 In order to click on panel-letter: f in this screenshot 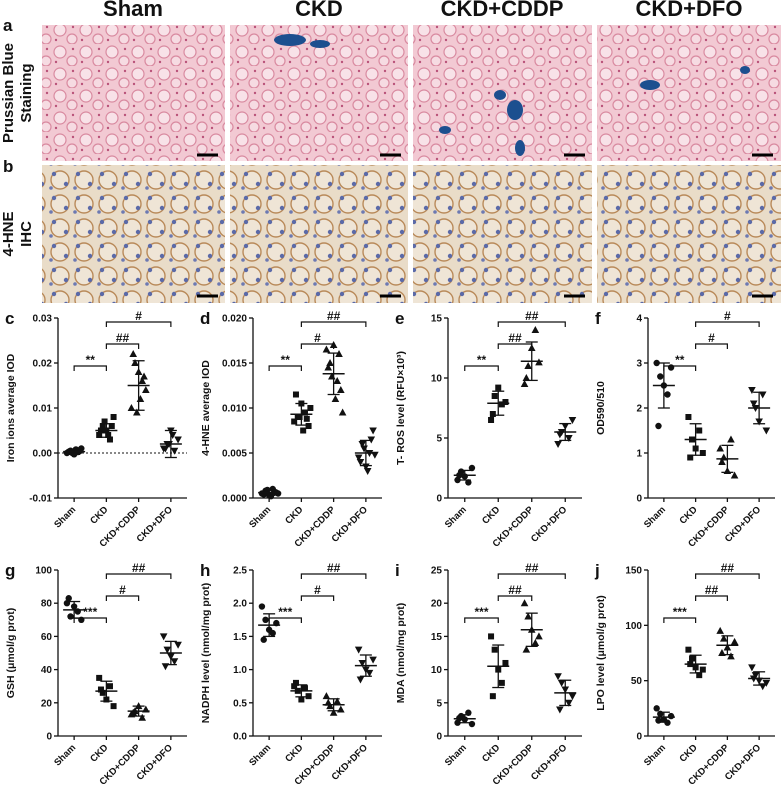, I will do `click(598, 318)`.